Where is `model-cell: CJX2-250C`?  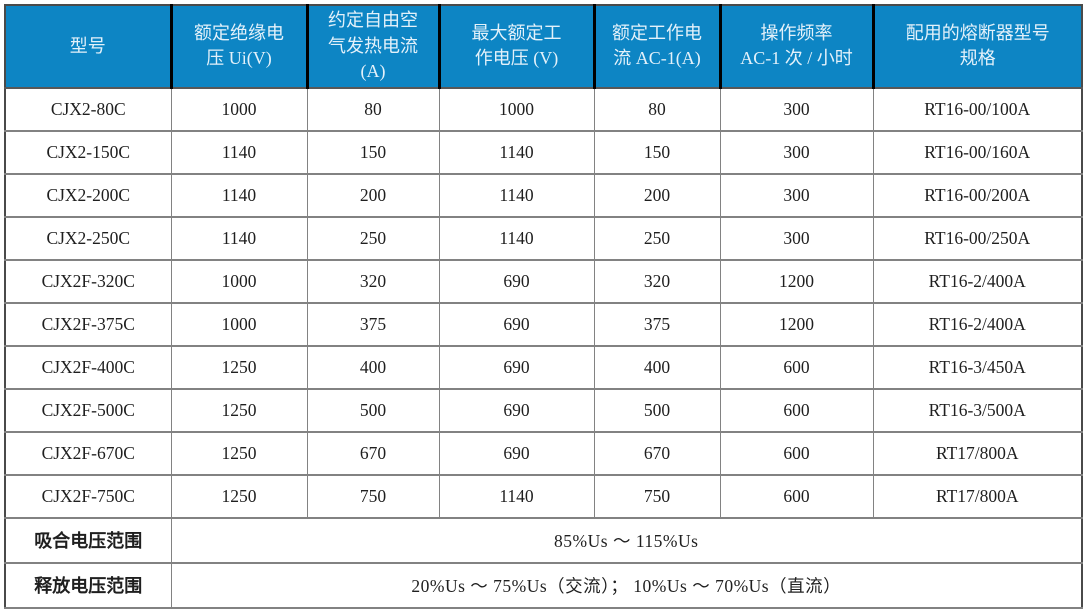
model-cell: CJX2-250C is located at coordinates (88, 238).